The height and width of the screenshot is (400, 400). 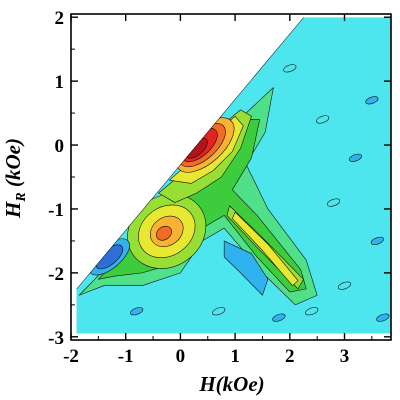 I want to click on x-tick-label: 3, so click(x=345, y=356).